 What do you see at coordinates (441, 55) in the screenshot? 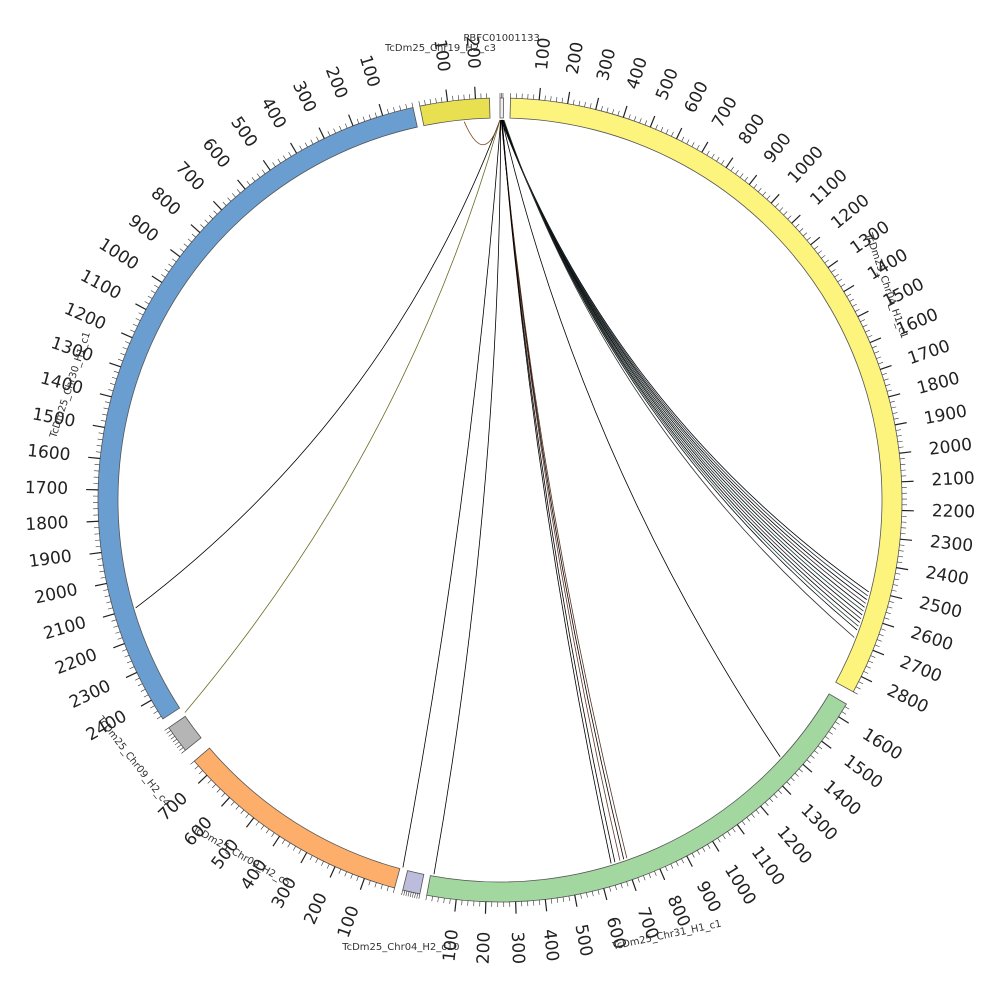
I see `tick-label: 100` at bounding box center [441, 55].